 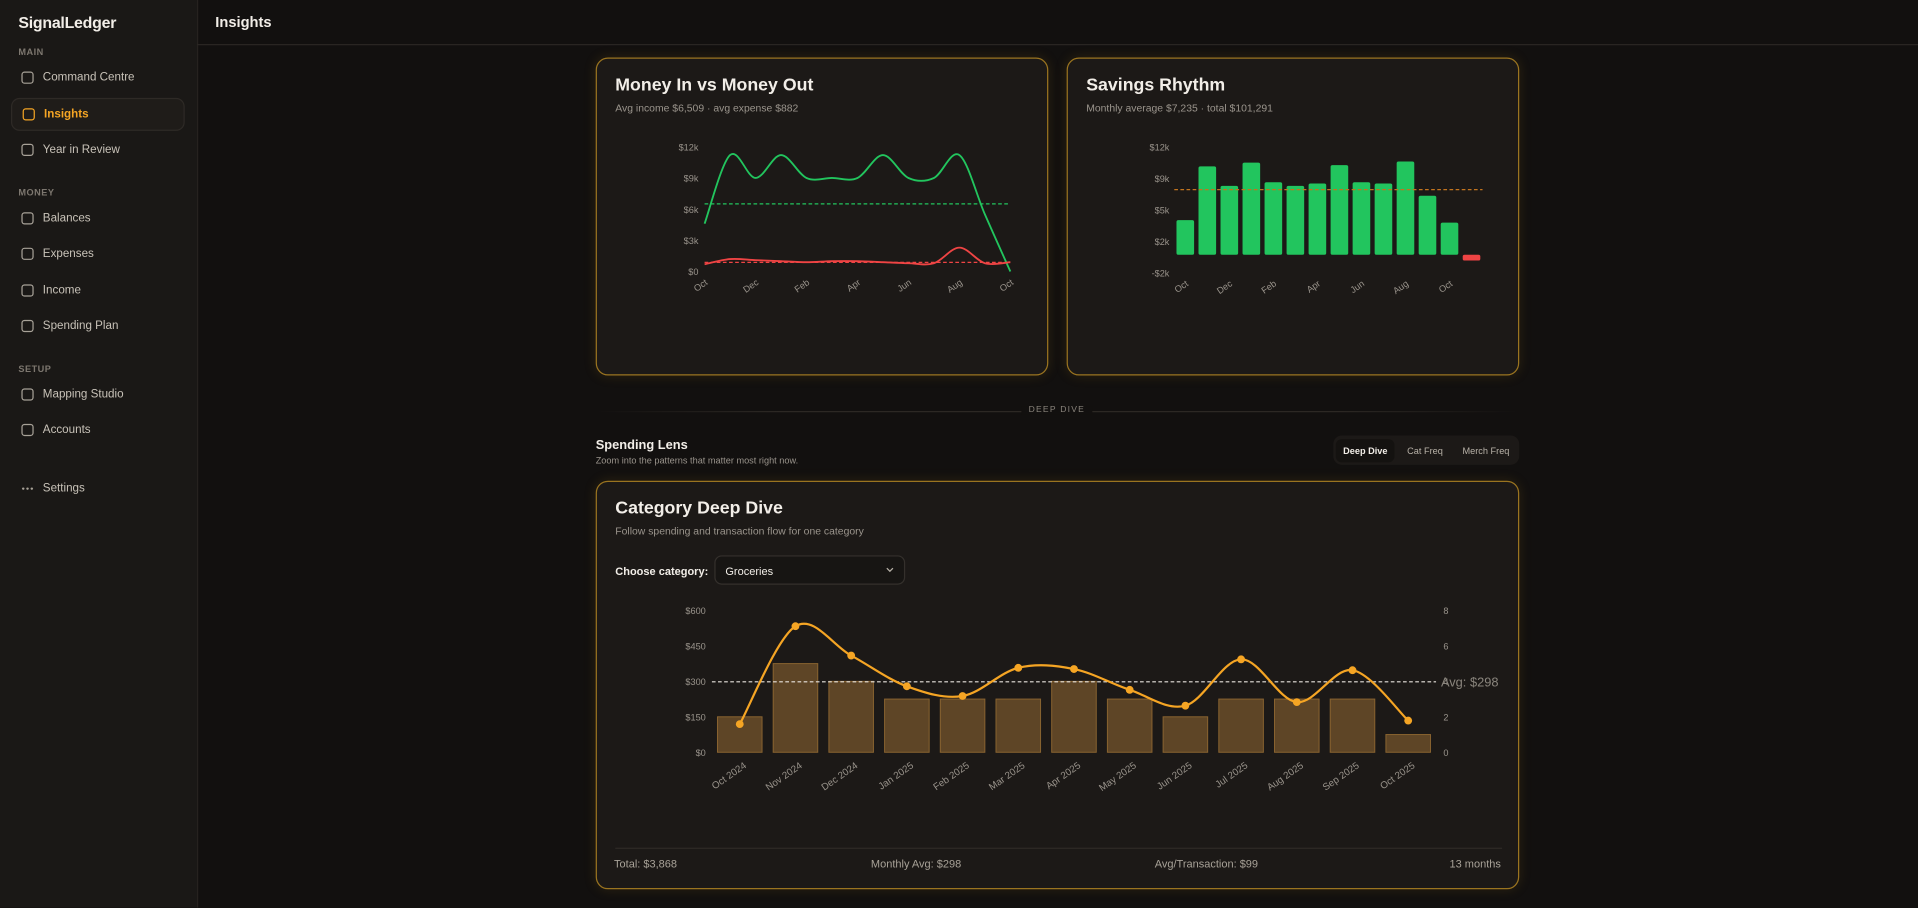 What do you see at coordinates (952, 776) in the screenshot?
I see `x-tick-label: Feb 2025` at bounding box center [952, 776].